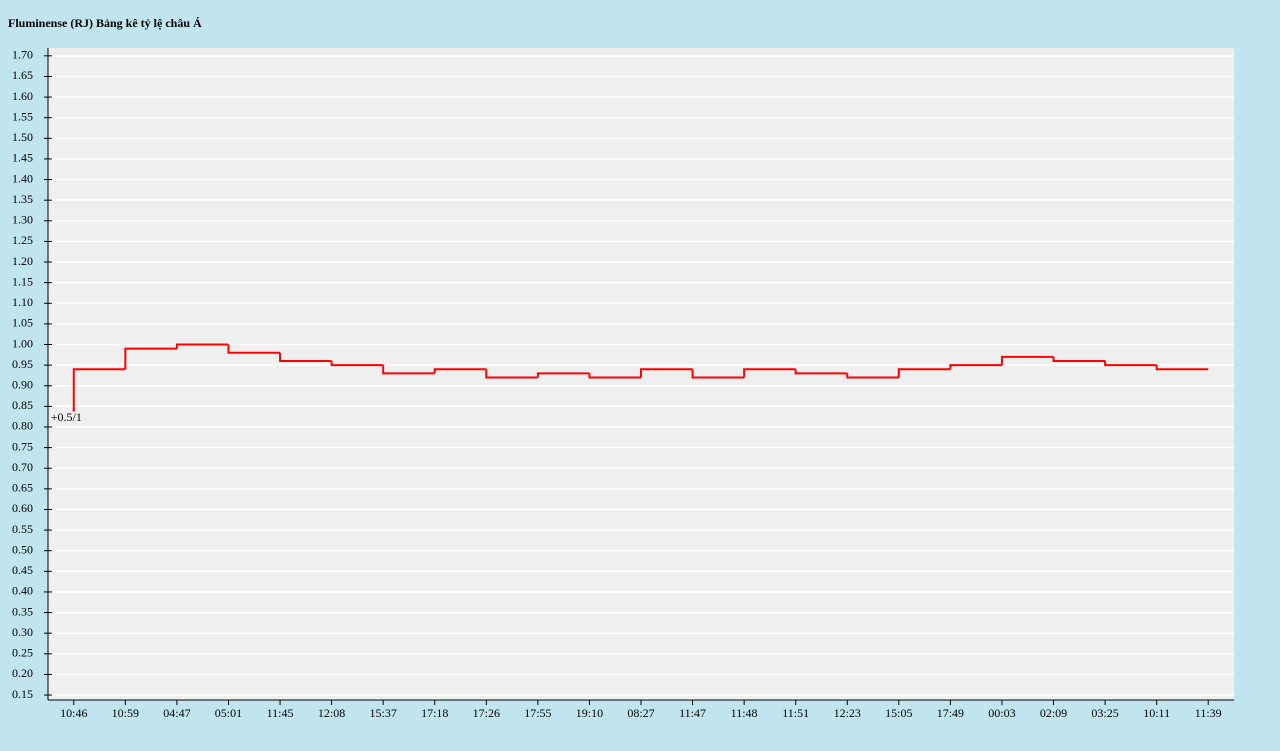 This screenshot has height=751, width=1280. What do you see at coordinates (331, 713) in the screenshot?
I see `x-tick-label: 12:08` at bounding box center [331, 713].